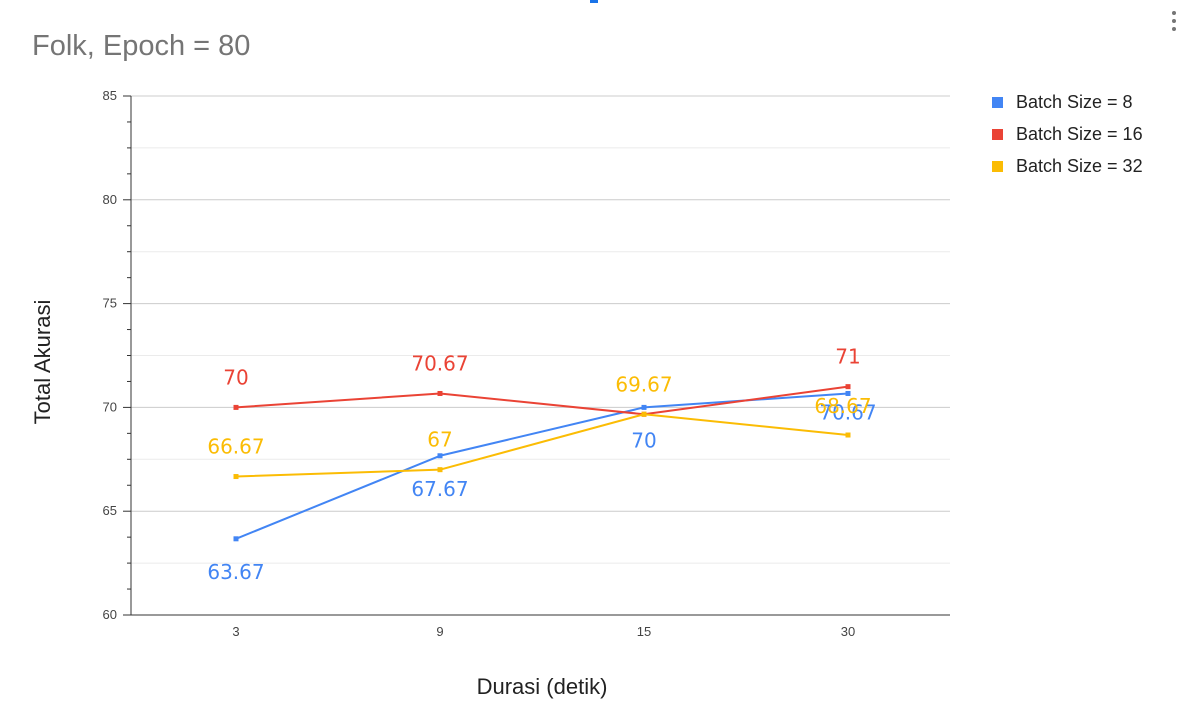  Describe the element at coordinates (110, 95) in the screenshot. I see `y-tick-label: 85` at that location.